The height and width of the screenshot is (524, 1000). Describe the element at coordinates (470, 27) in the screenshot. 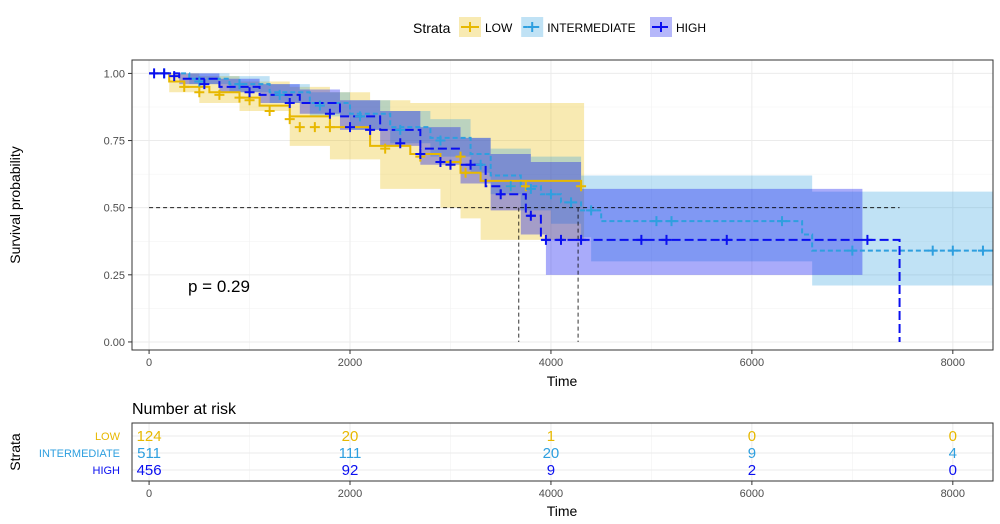

I see `legend-marker-low` at that location.